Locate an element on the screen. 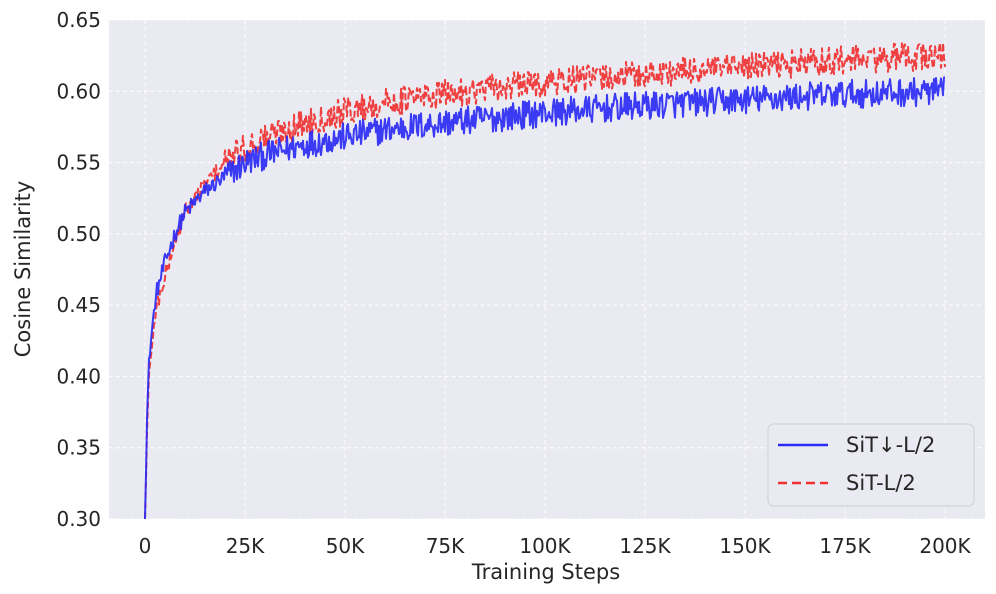  x-tick-label: 75K is located at coordinates (445, 546).